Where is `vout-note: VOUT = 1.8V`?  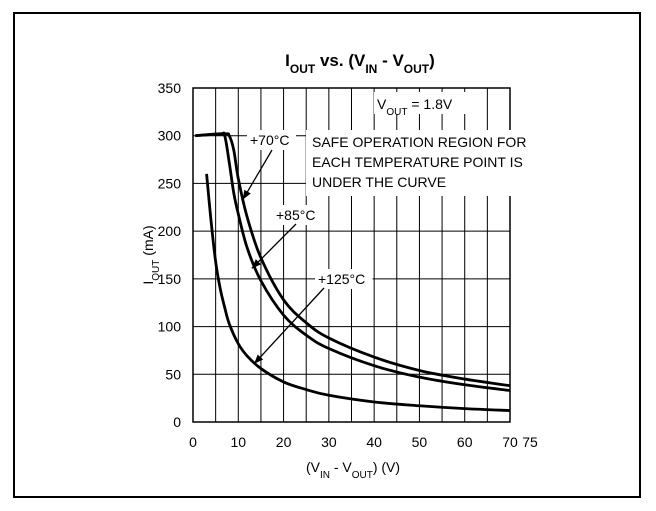 vout-note: VOUT = 1.8V is located at coordinates (415, 107).